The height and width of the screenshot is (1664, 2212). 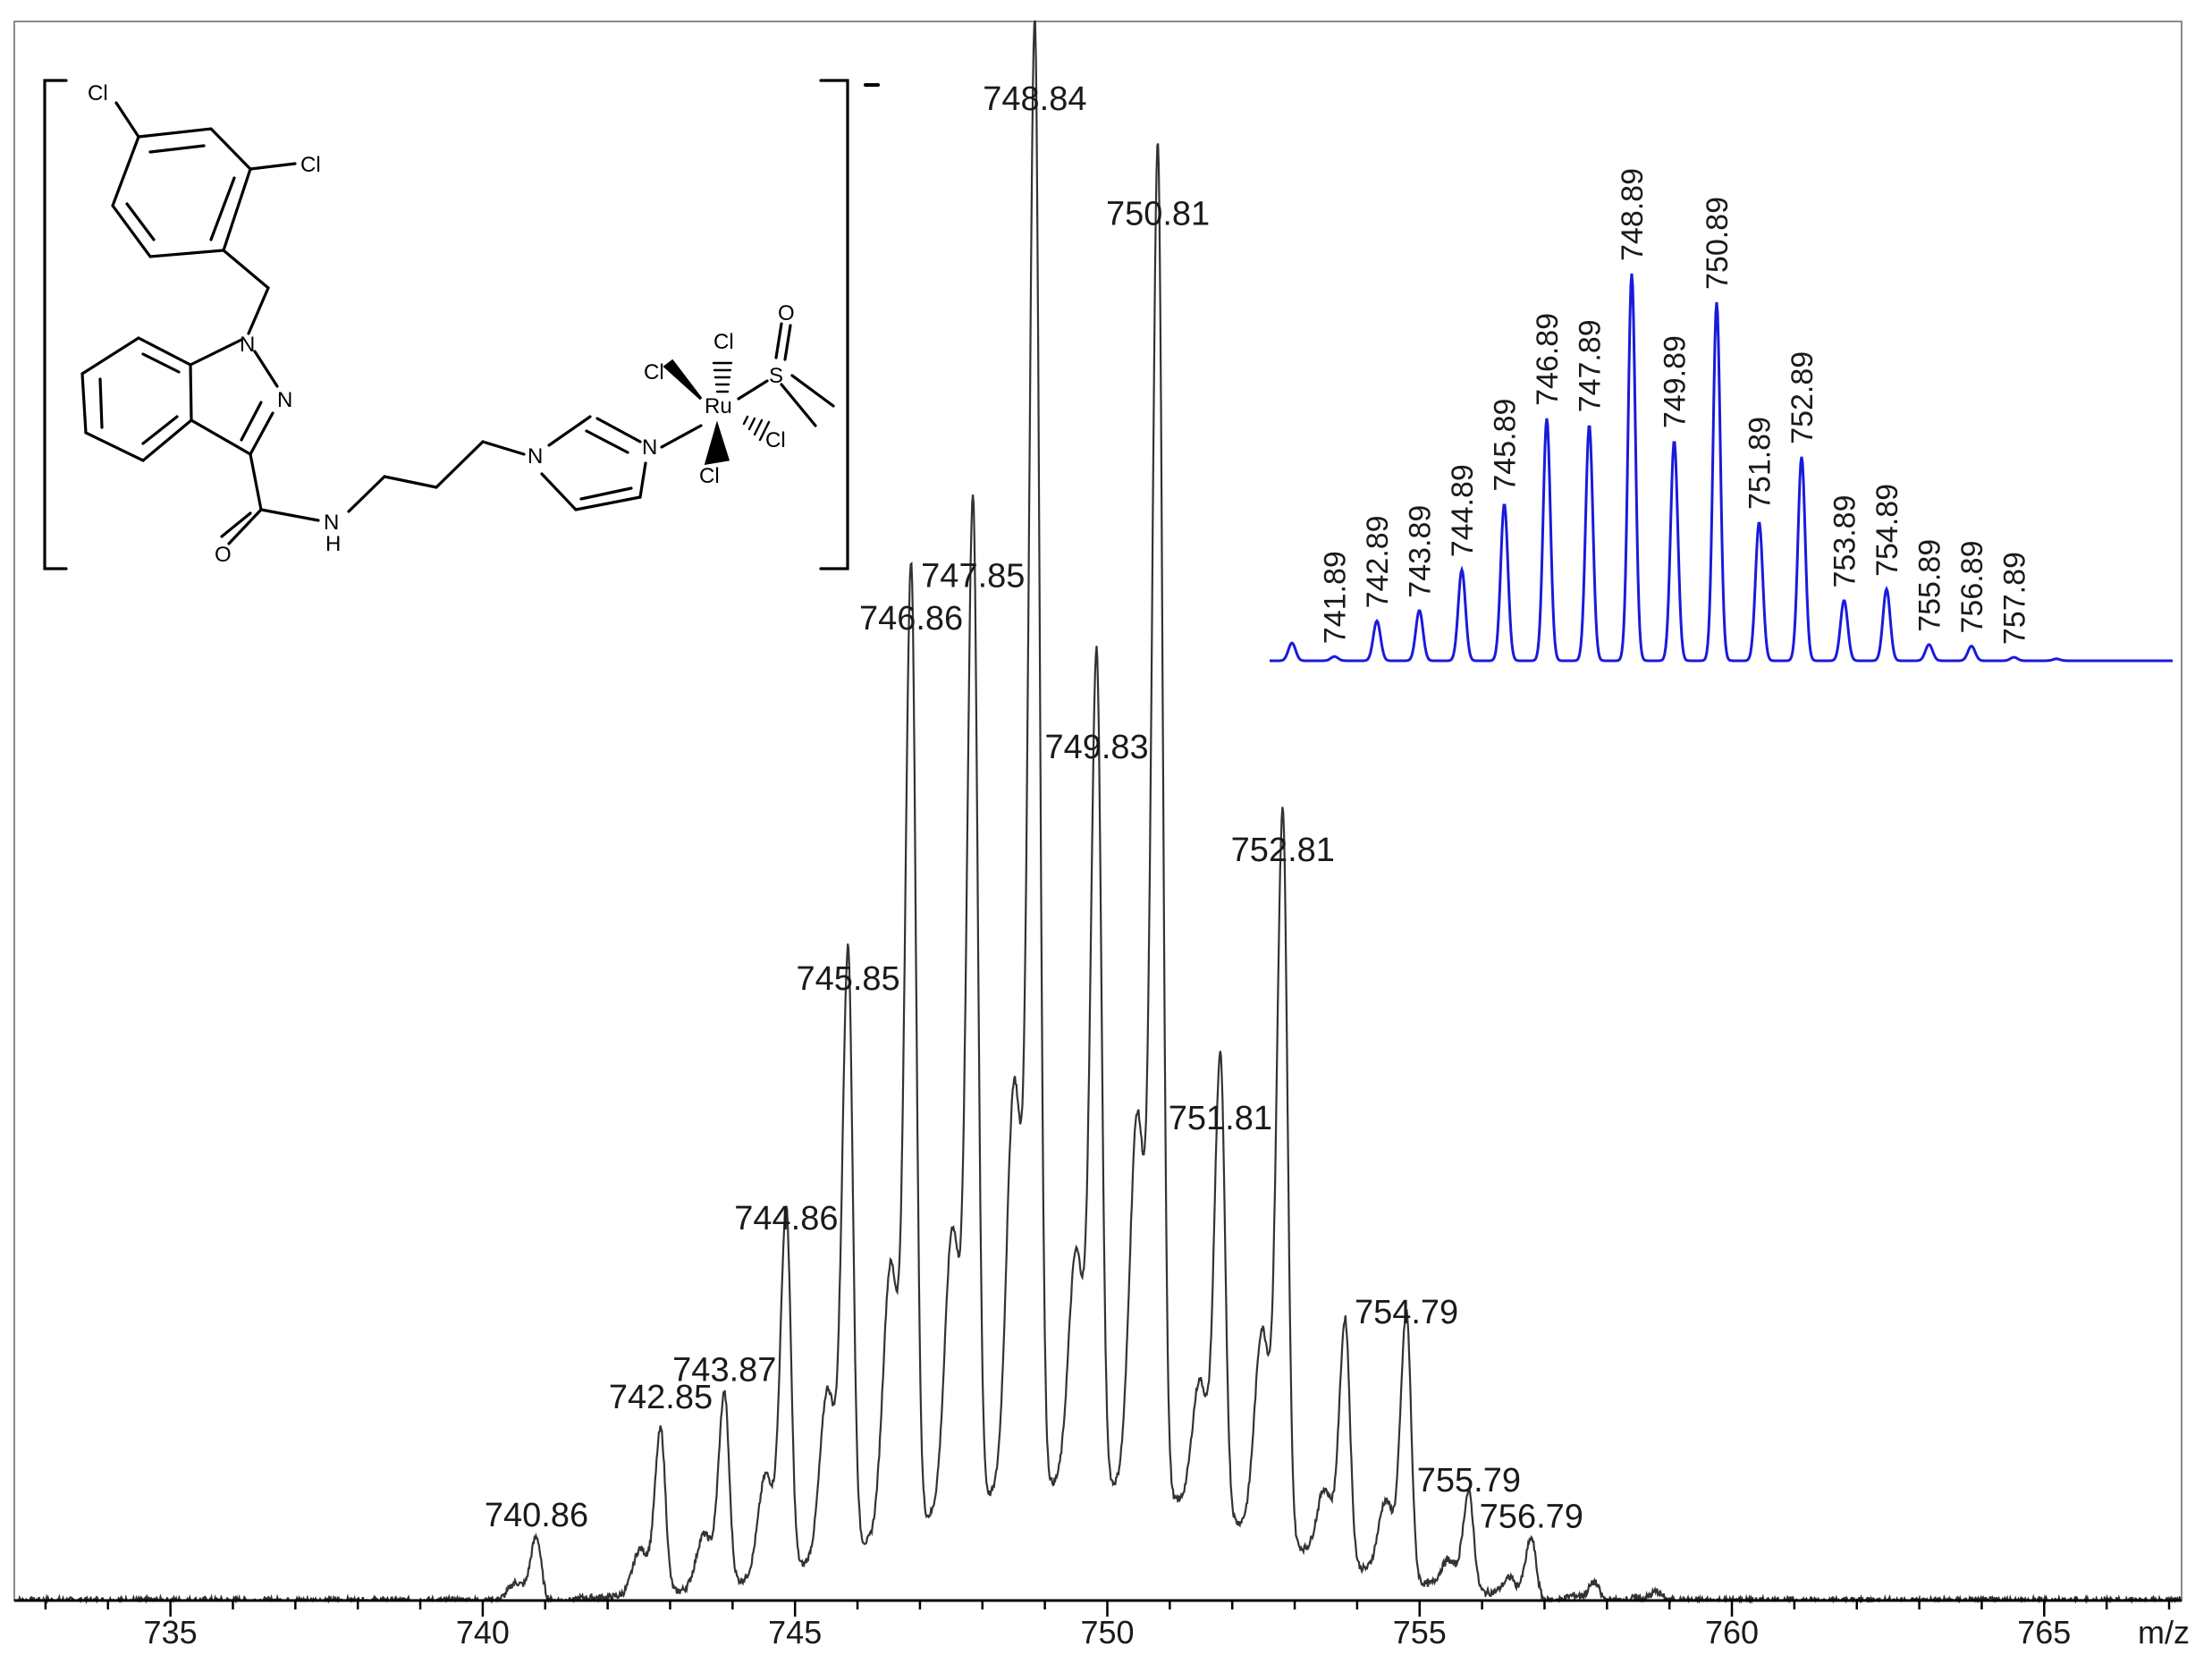 I want to click on measured-peak-label: 746.86, so click(x=911, y=619).